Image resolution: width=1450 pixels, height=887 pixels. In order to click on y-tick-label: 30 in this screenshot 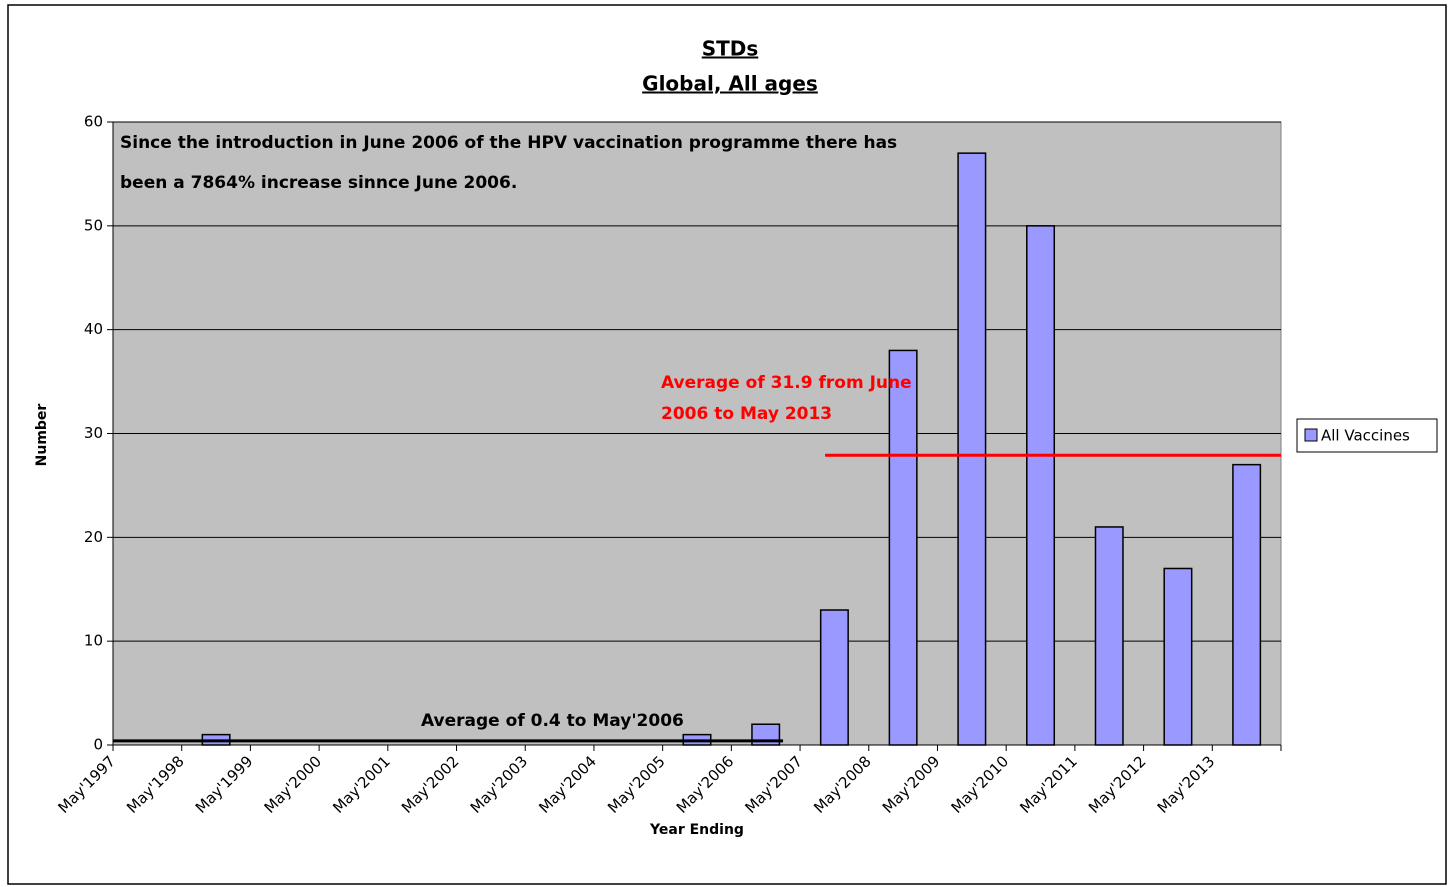, I will do `click(93, 433)`.